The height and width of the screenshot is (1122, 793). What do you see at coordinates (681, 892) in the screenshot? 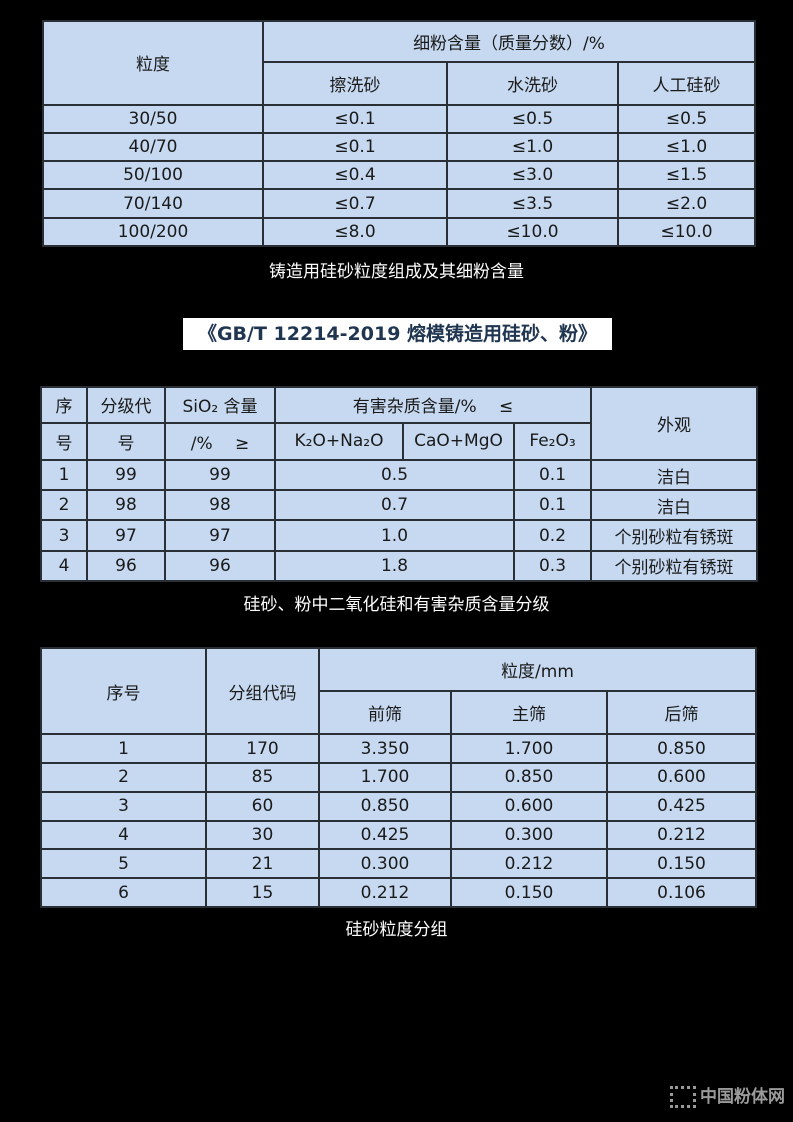
I see `table-cell: 0.106` at bounding box center [681, 892].